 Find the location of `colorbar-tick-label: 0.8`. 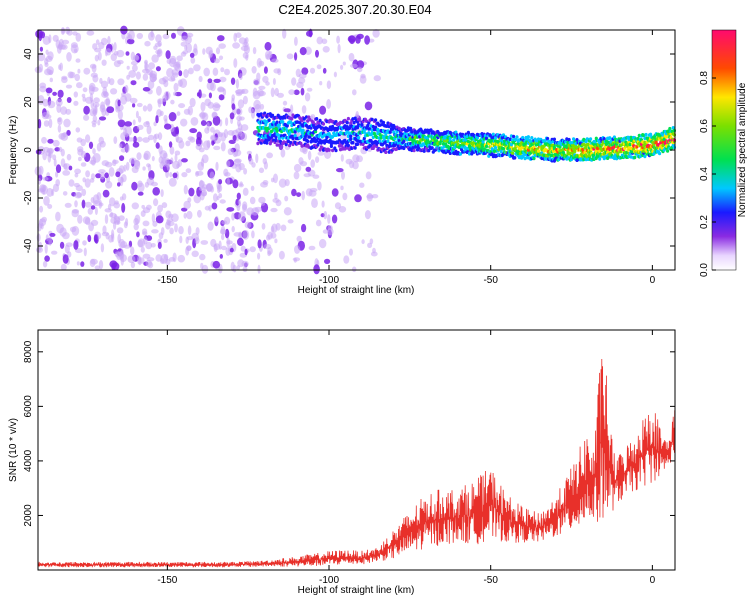

colorbar-tick-label: 0.8 is located at coordinates (704, 78).